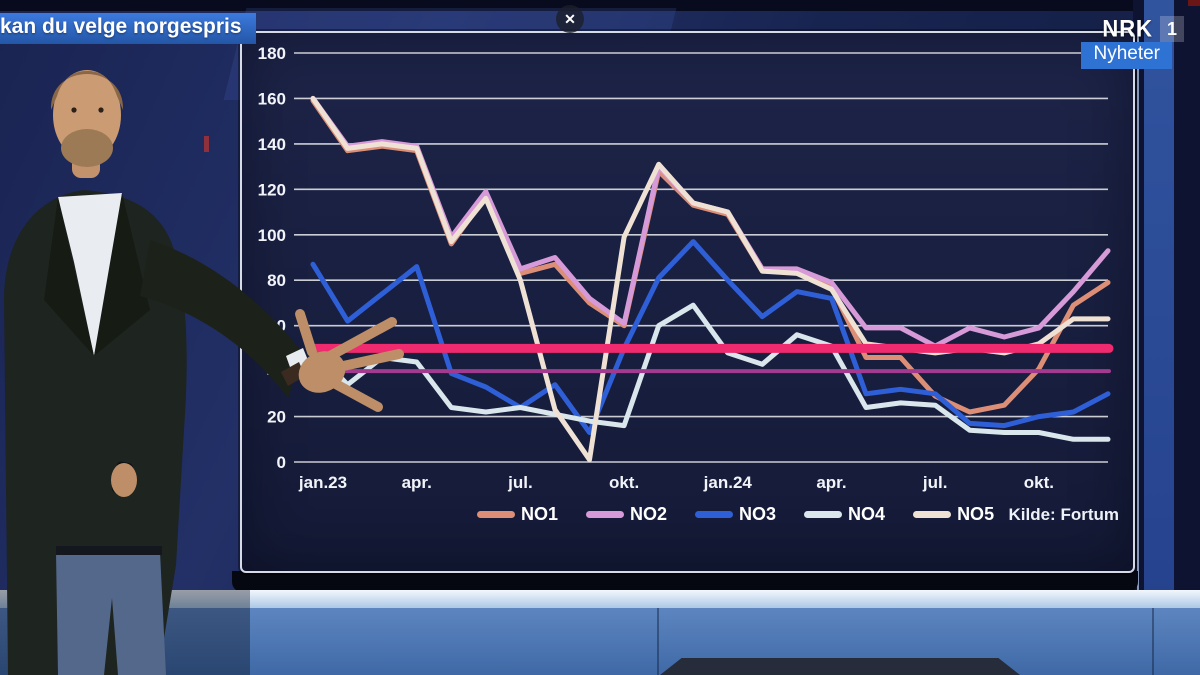 The image size is (1200, 675). I want to click on presenter-left-hand, so click(124, 480).